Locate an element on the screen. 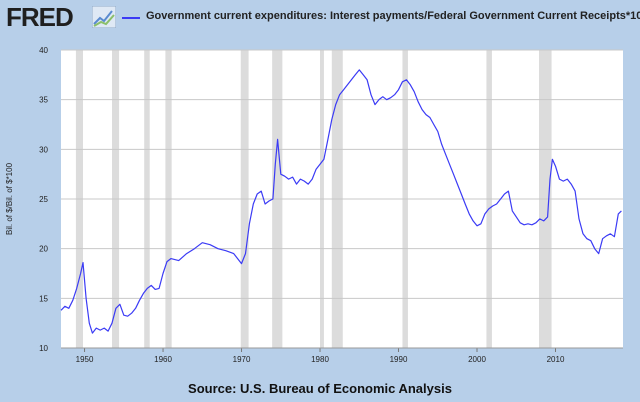 Image resolution: width=640 pixels, height=402 pixels. x-tick-label: 2000 is located at coordinates (477, 359).